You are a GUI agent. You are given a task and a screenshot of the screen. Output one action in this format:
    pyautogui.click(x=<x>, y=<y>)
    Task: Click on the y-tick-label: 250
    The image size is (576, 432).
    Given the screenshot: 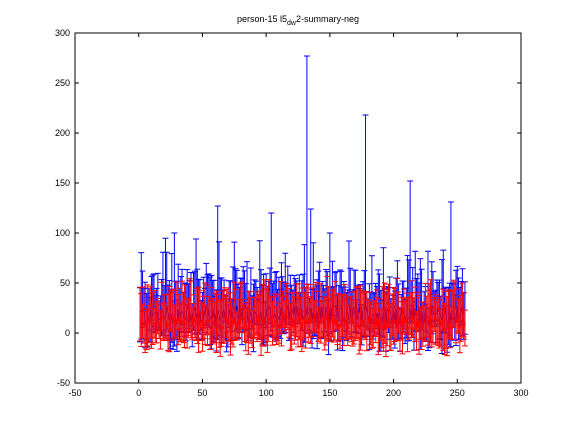 What is the action you would take?
    pyautogui.click(x=62, y=83)
    